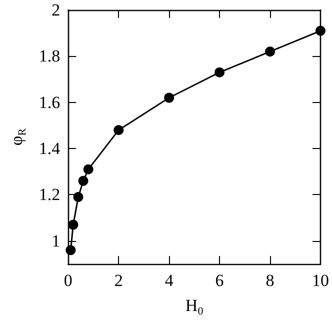  What do you see at coordinates (49, 148) in the screenshot?
I see `y-tick-label: 1.4` at bounding box center [49, 148].